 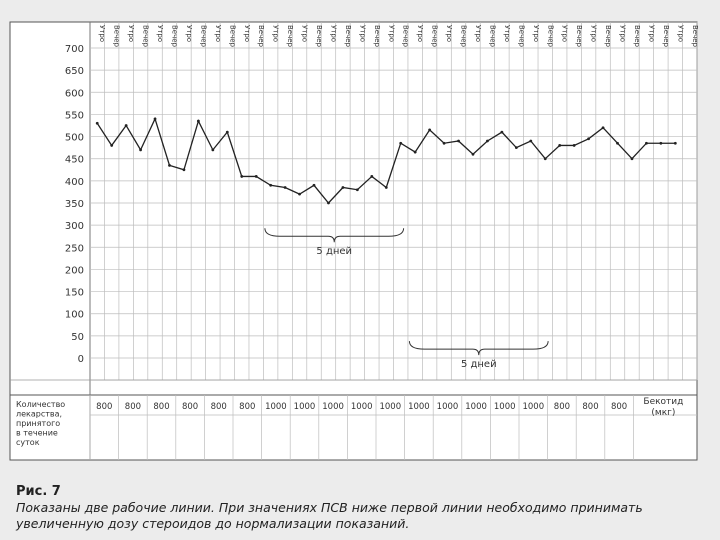 I want to click on y-tick-label: 50, so click(x=77, y=337).